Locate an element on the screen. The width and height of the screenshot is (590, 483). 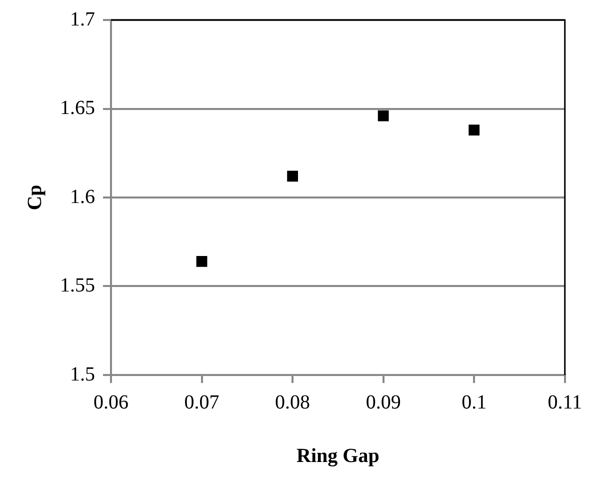
y-tick-label: 1.7 is located at coordinates (82, 19).